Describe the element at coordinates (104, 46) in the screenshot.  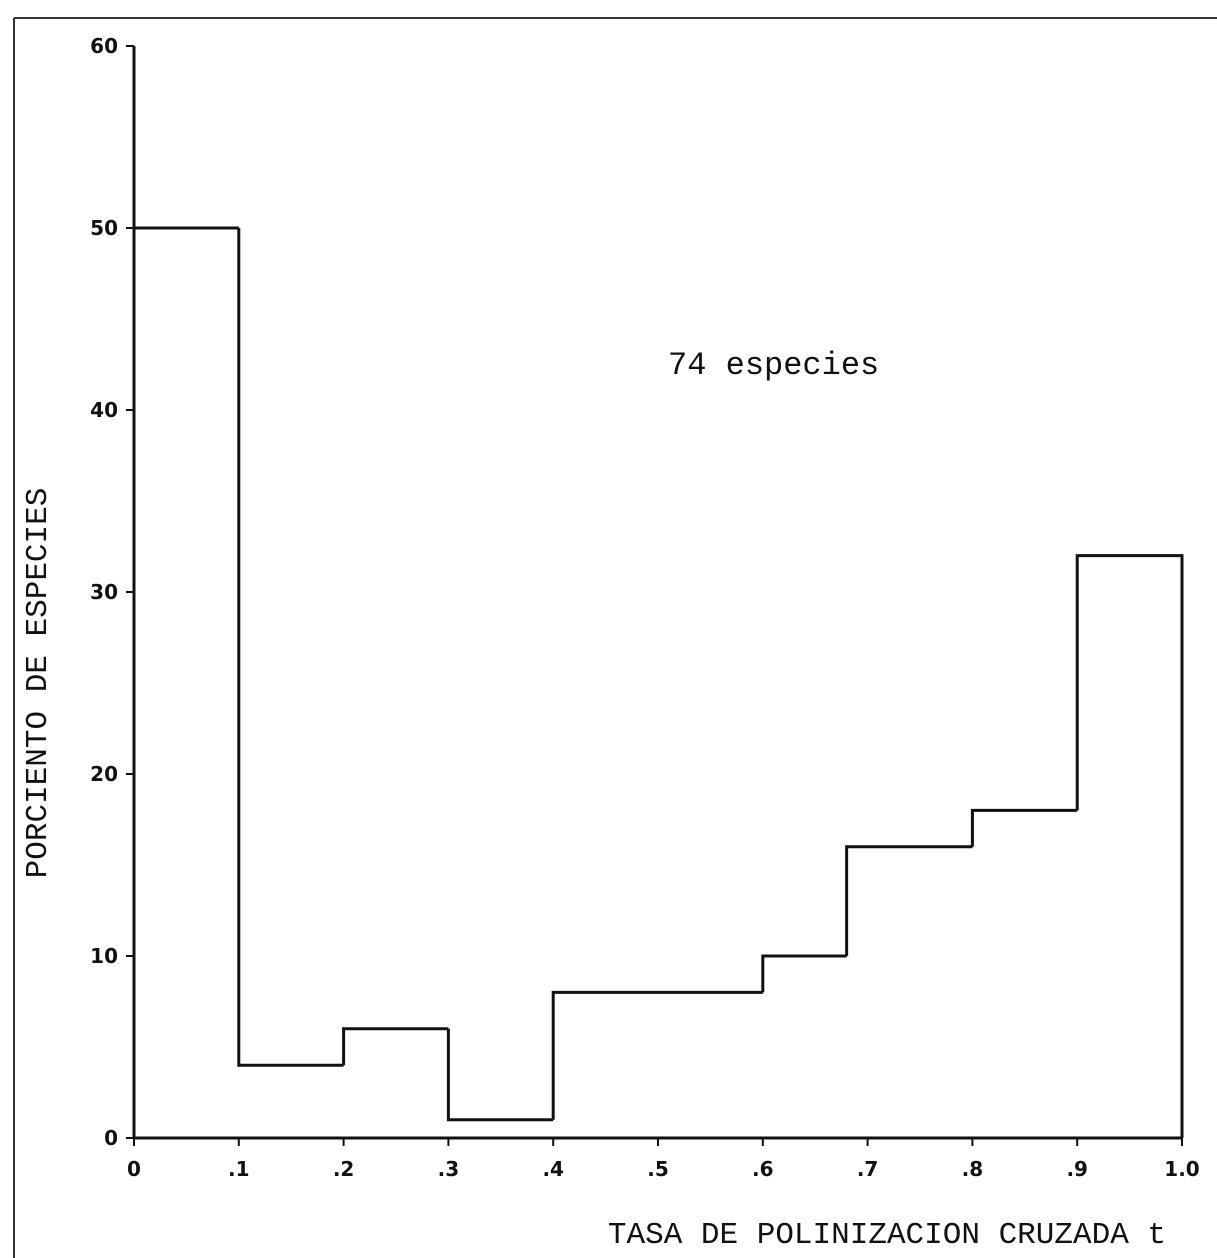
I see `y-tick-label: 60` at that location.